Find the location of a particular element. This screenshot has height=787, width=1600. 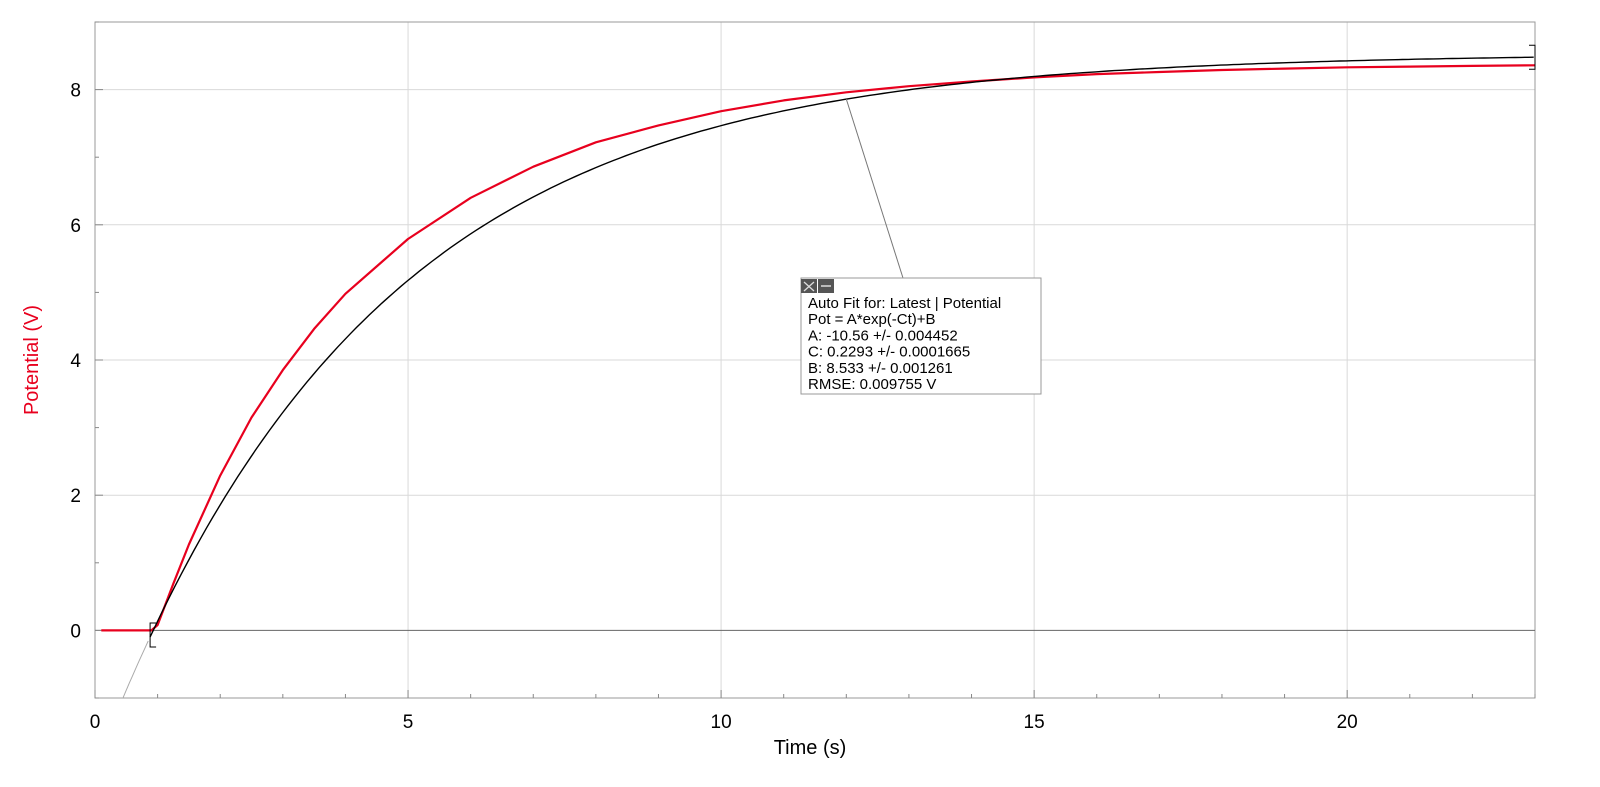

annotation-line: B: 8.533 +/- 0.001261 is located at coordinates (880, 368).